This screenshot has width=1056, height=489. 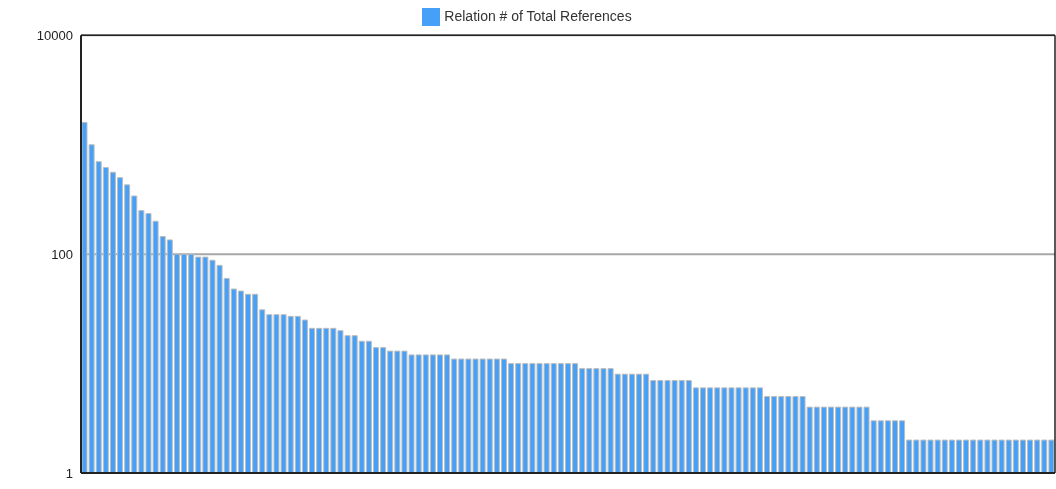 I want to click on y-tick-label: 10000, so click(x=54, y=35).